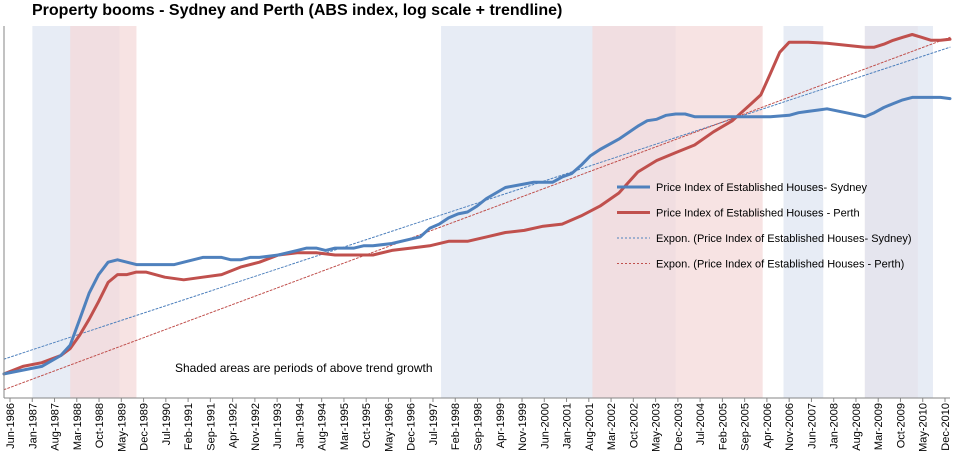 Image resolution: width=956 pixels, height=476 pixels. Describe the element at coordinates (835, 426) in the screenshot. I see `x-tick-label: Jan-2008` at that location.